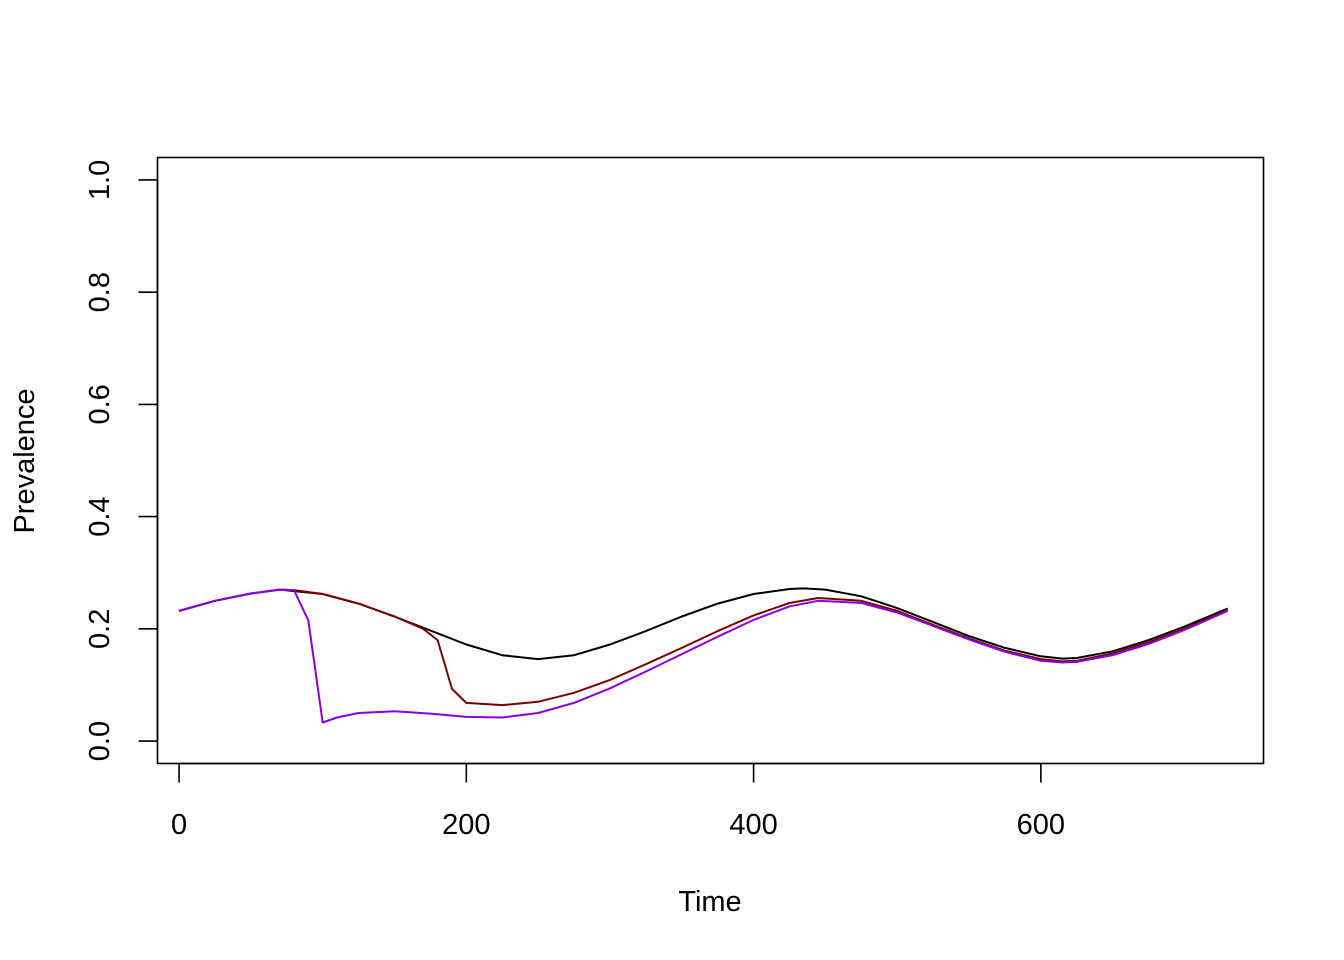 The height and width of the screenshot is (960, 1344). Describe the element at coordinates (100, 180) in the screenshot. I see `y-tick-label: 1.0` at that location.